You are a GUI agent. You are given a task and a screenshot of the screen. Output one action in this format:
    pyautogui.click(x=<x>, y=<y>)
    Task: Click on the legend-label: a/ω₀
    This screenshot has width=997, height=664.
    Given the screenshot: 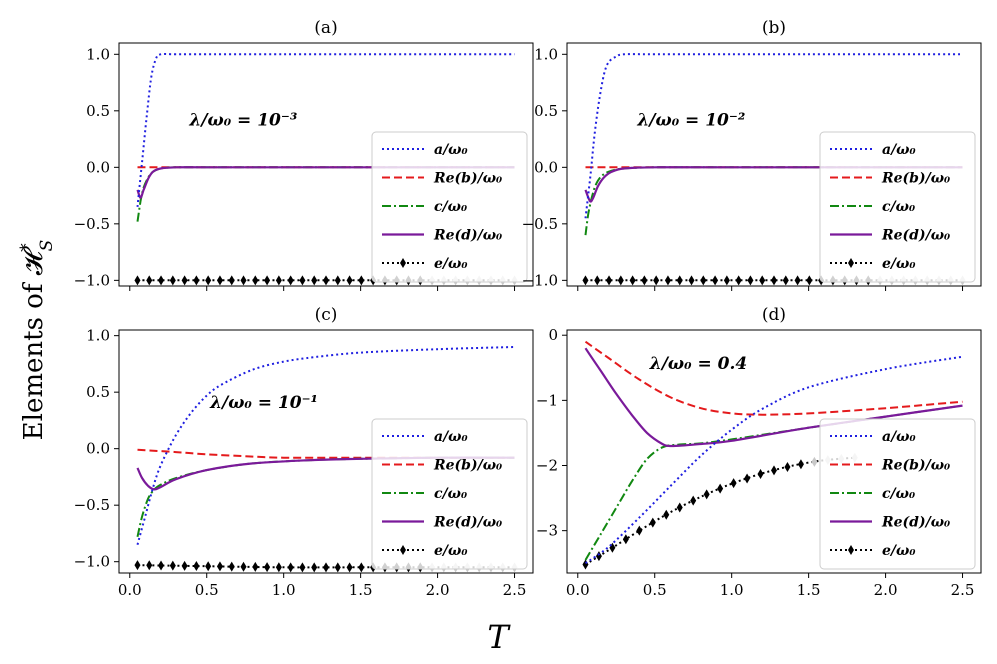 What is the action you would take?
    pyautogui.click(x=899, y=437)
    